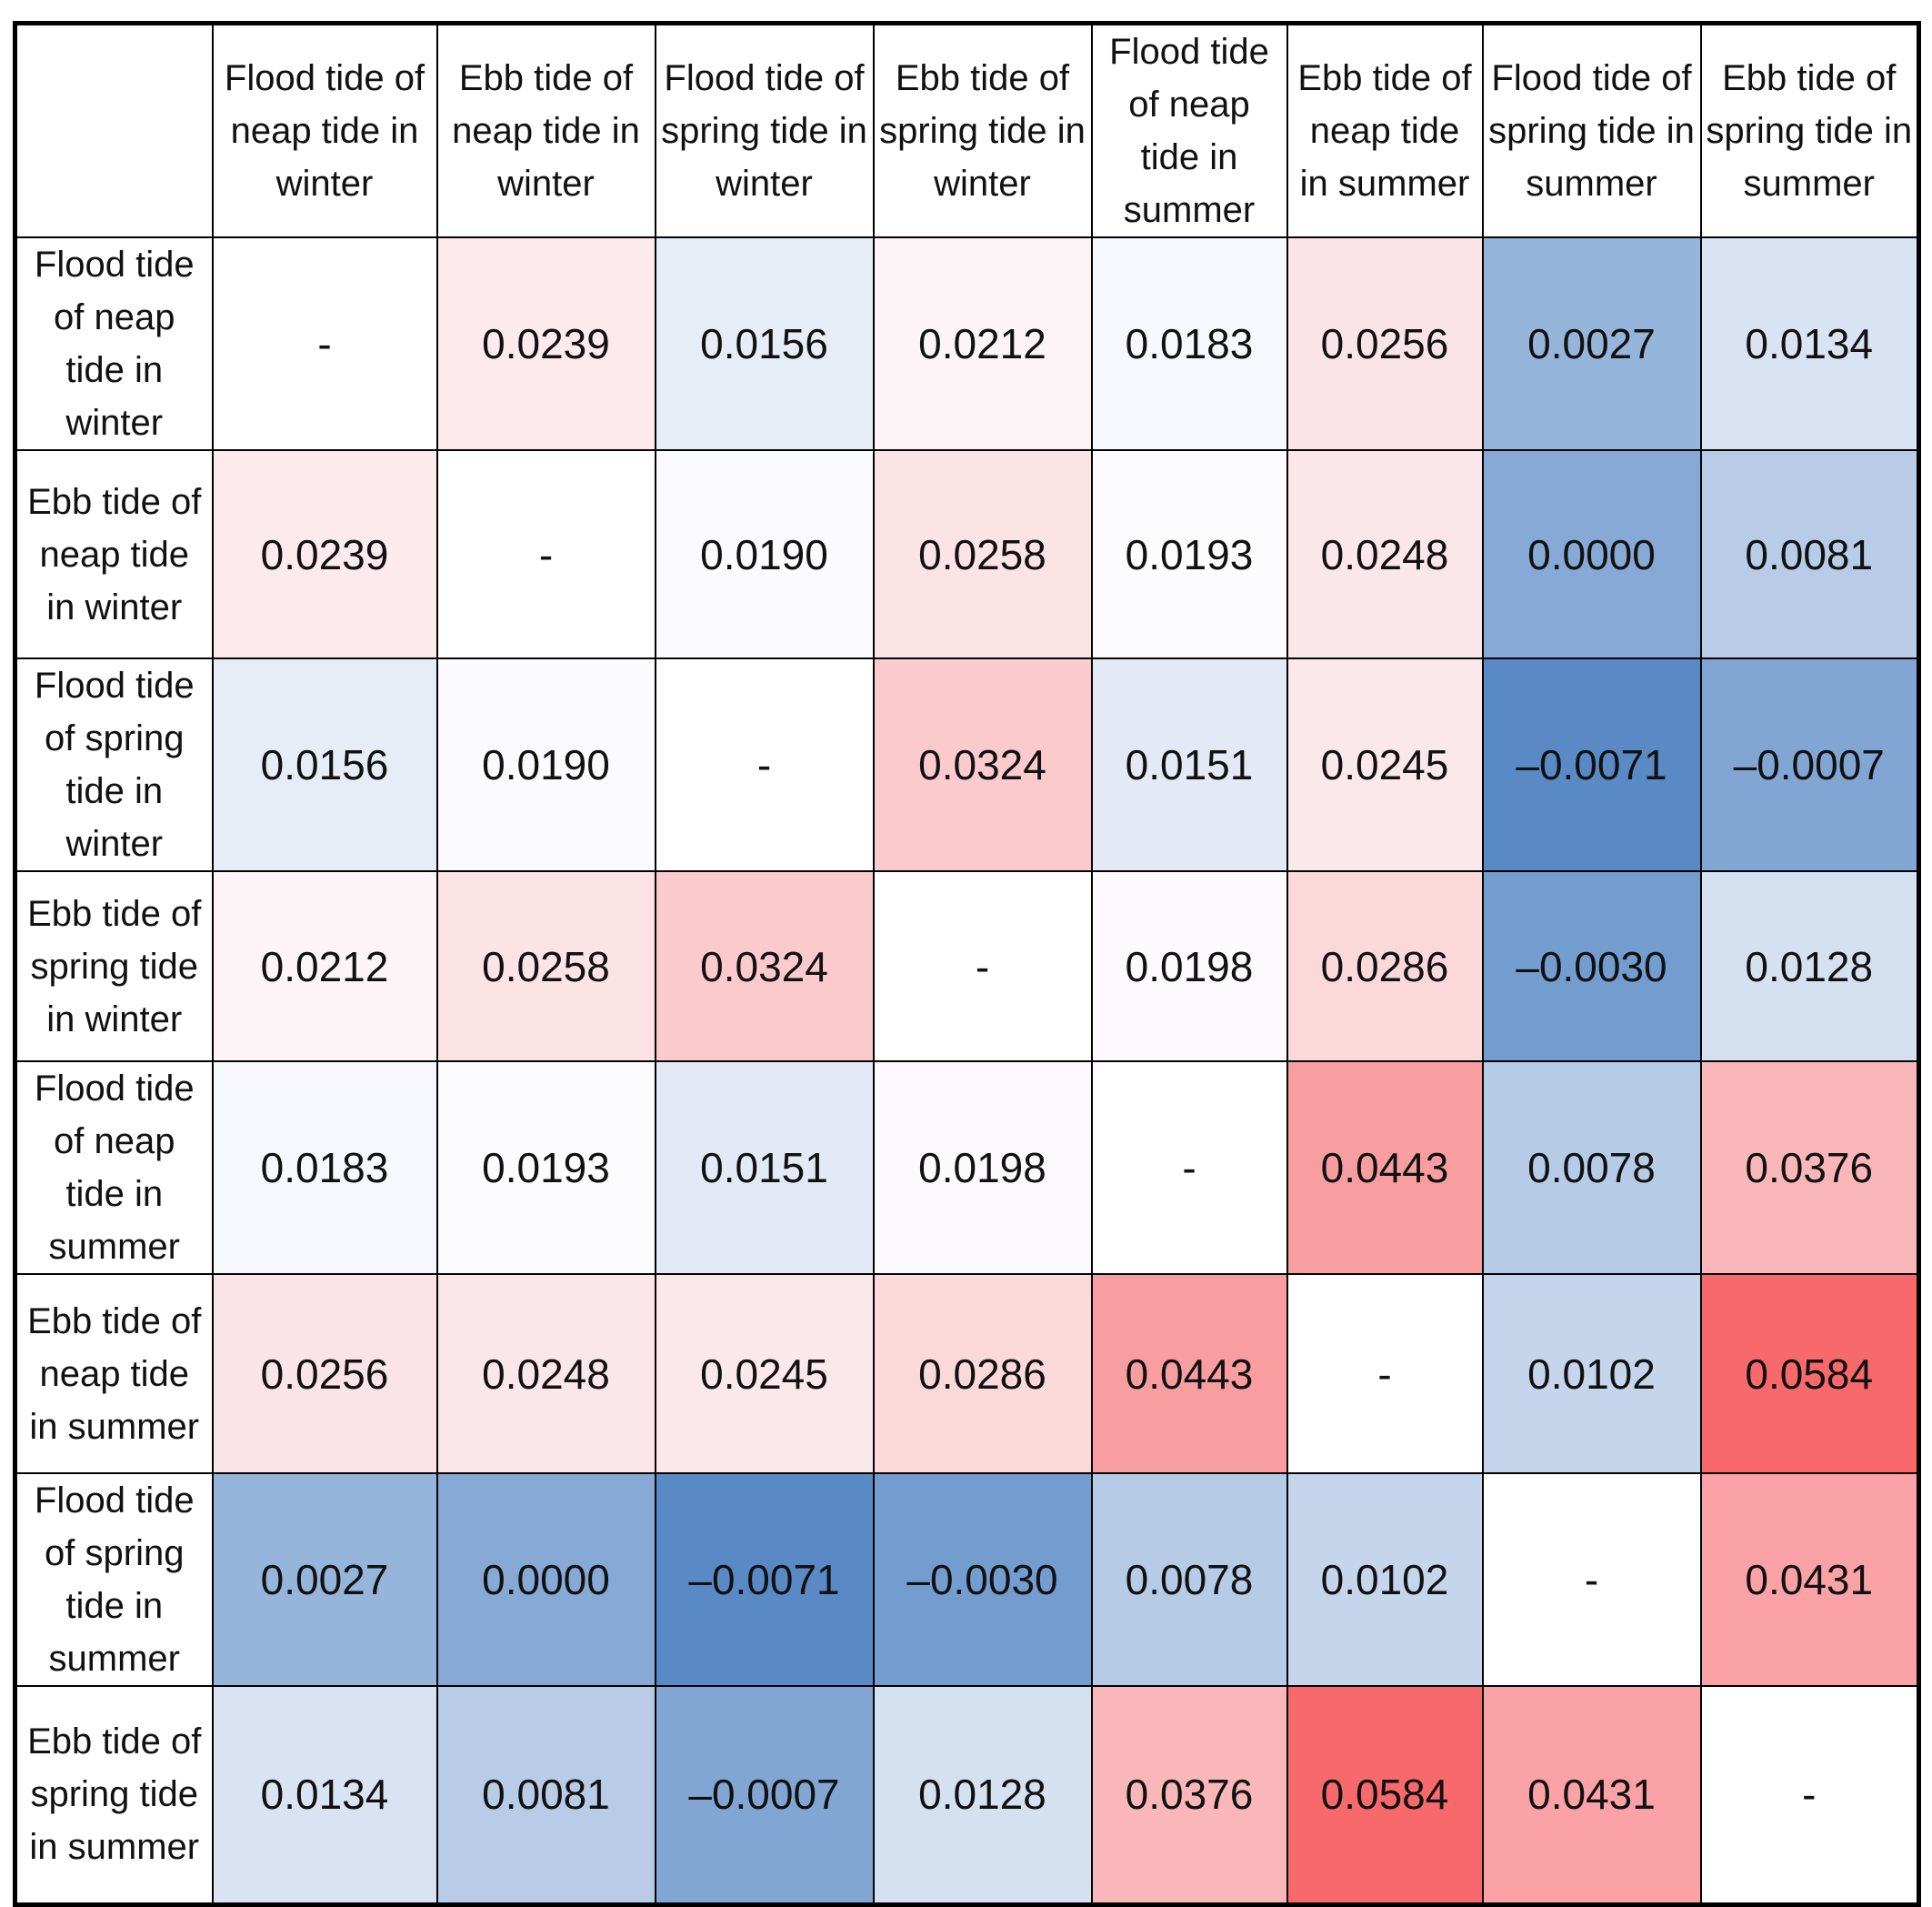  What do you see at coordinates (324, 130) in the screenshot?
I see `column-header: Flood tide of neap tide in winter` at bounding box center [324, 130].